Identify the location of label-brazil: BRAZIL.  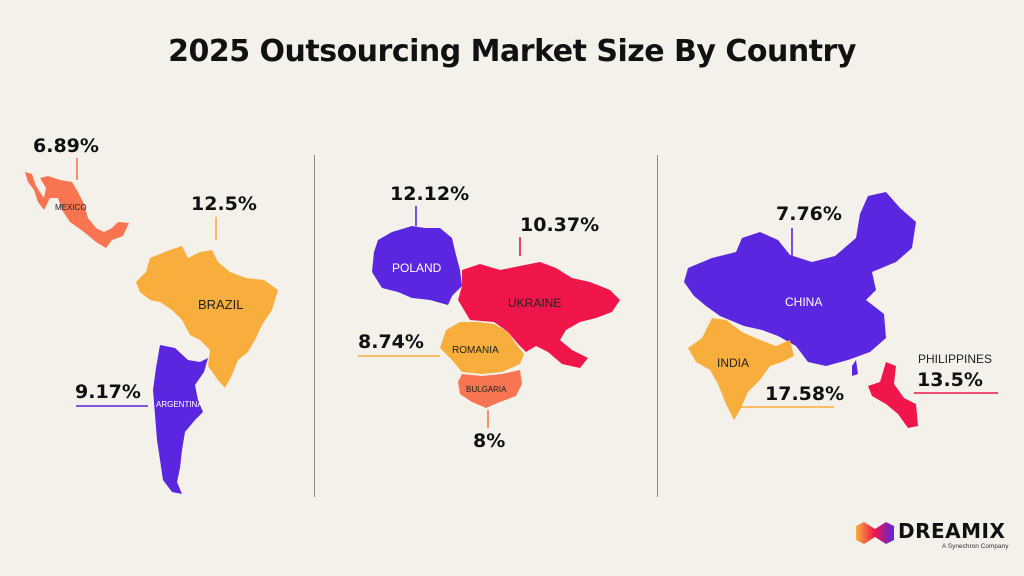
(221, 304).